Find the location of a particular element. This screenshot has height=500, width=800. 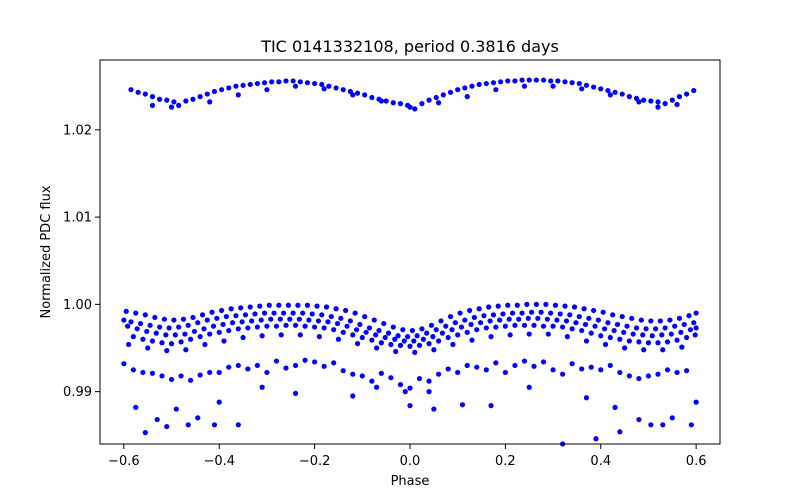

x-axis-ticks: −0.6 −0.4 −0.2 0.0 0.2 0.4 0.6 is located at coordinates (407, 456).